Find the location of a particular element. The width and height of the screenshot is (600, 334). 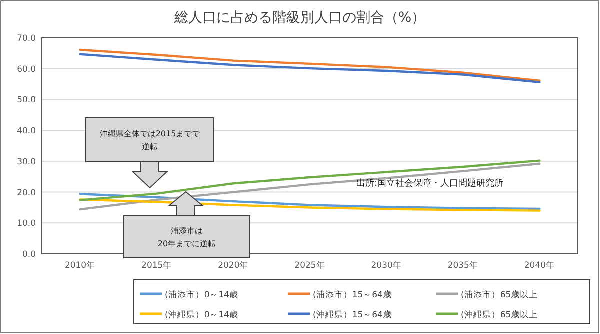

y-tick-label: 0.0 is located at coordinates (29, 255).